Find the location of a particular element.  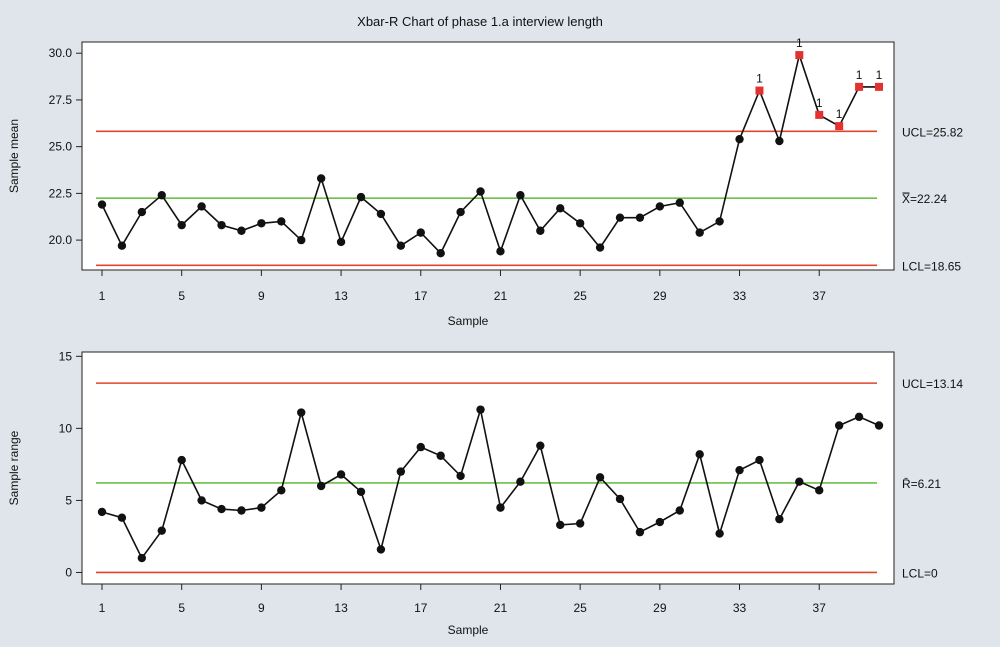

ucl-label: UCL=25.82 is located at coordinates (932, 132).